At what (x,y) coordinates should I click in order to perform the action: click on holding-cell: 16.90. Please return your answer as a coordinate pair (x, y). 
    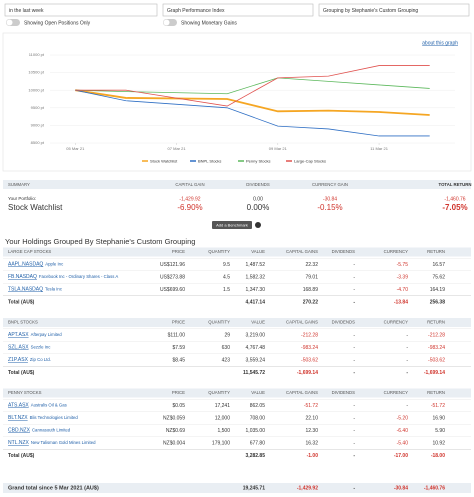
    Looking at the image, I should click on (438, 418).